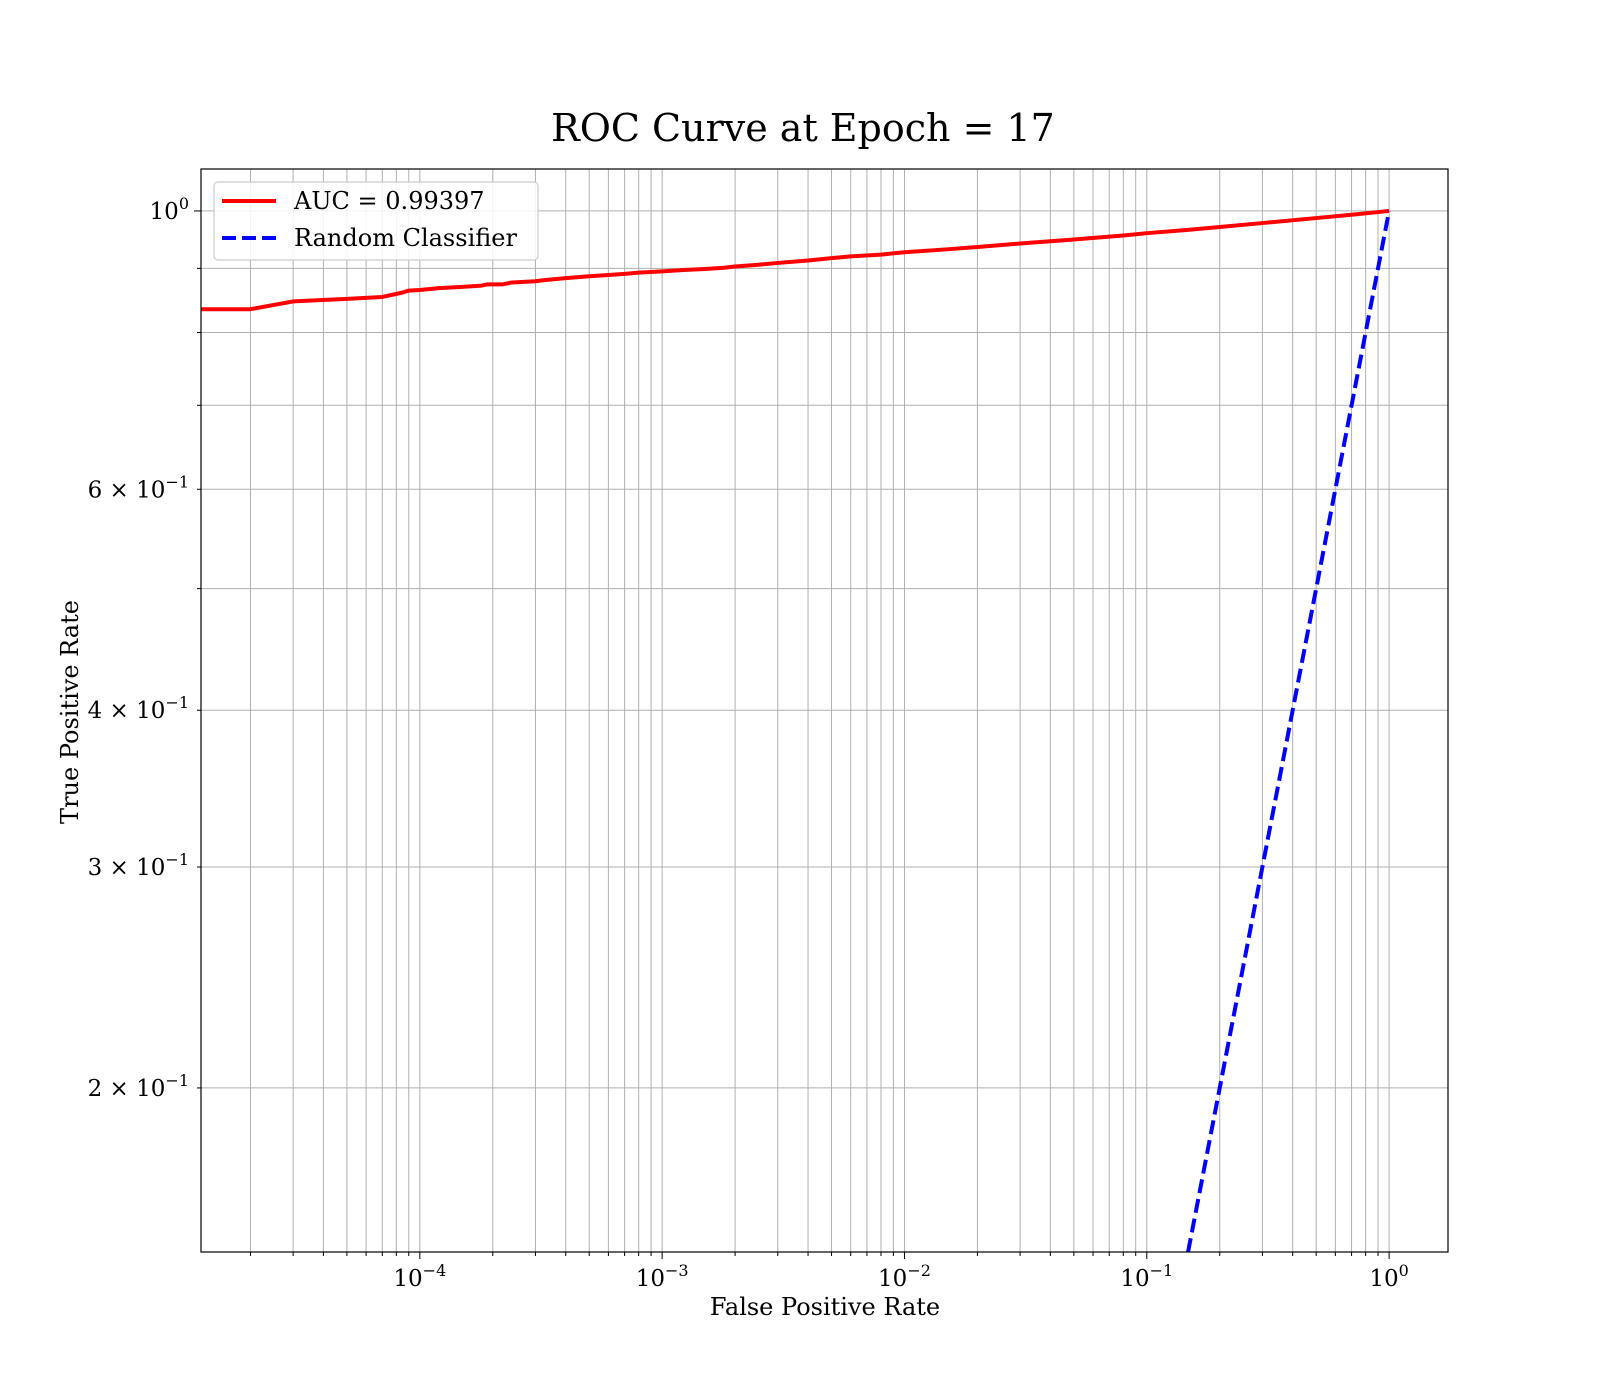 The image size is (1600, 1400). I want to click on x-tick-label: 10⁻⁴, so click(419, 1276).